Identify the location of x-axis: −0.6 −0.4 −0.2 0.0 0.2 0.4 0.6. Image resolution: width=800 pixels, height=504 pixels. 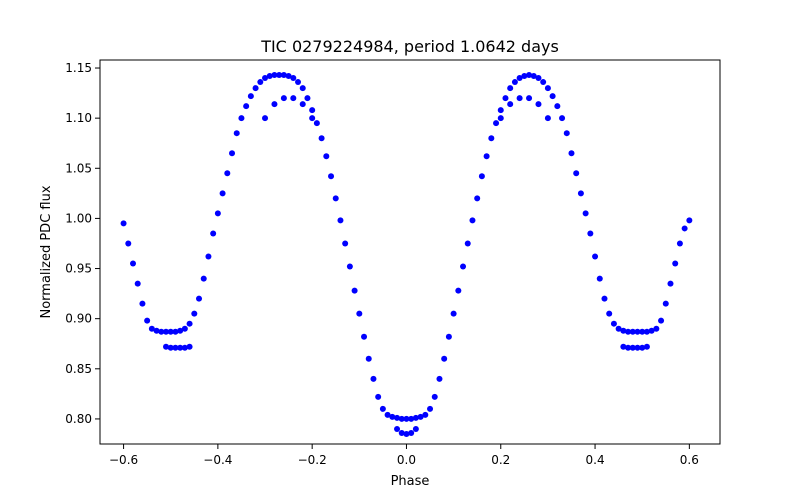
(404, 455).